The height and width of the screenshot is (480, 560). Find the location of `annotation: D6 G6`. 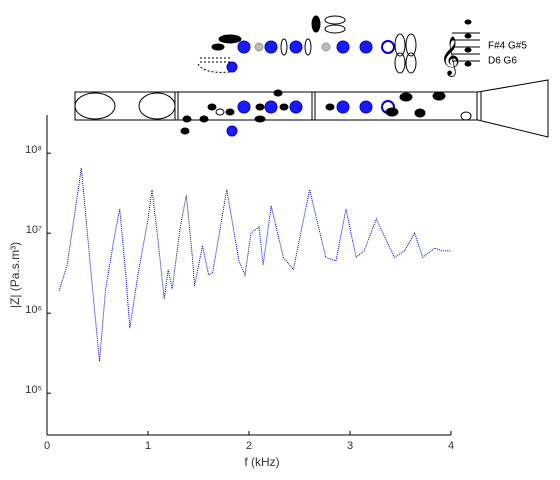

annotation: D6 G6 is located at coordinates (502, 61).